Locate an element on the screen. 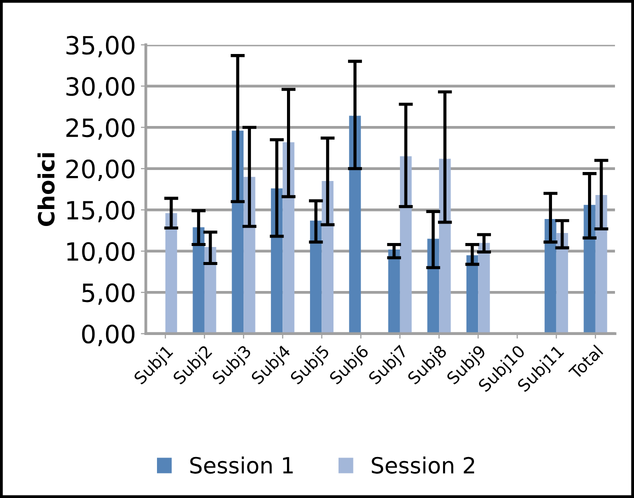  legend-label: Session 2 is located at coordinates (423, 465).